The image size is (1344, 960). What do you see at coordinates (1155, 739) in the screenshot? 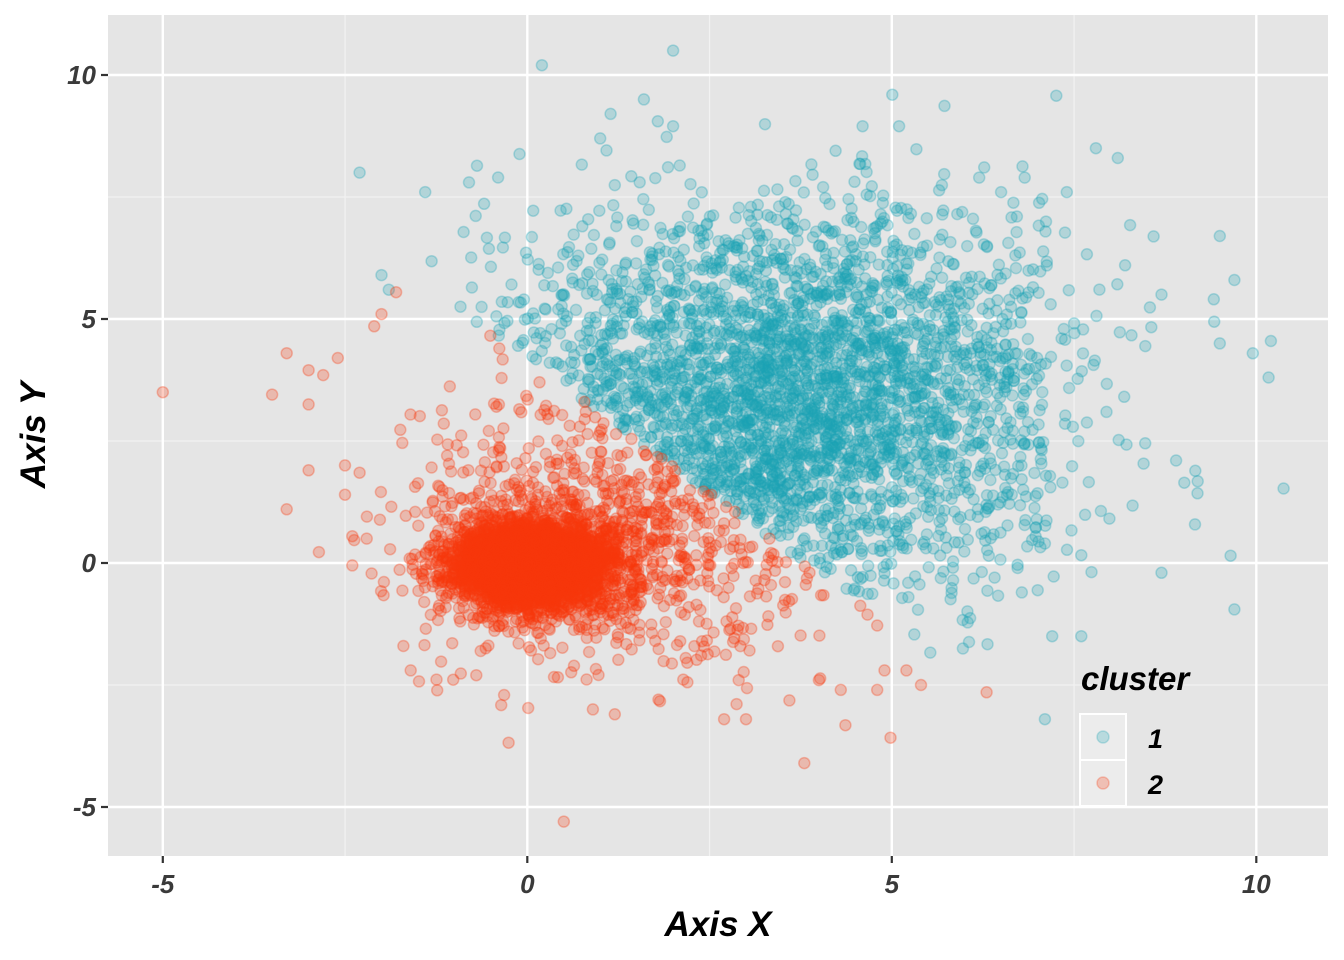
I see `legend-label-1: 1` at bounding box center [1155, 739].